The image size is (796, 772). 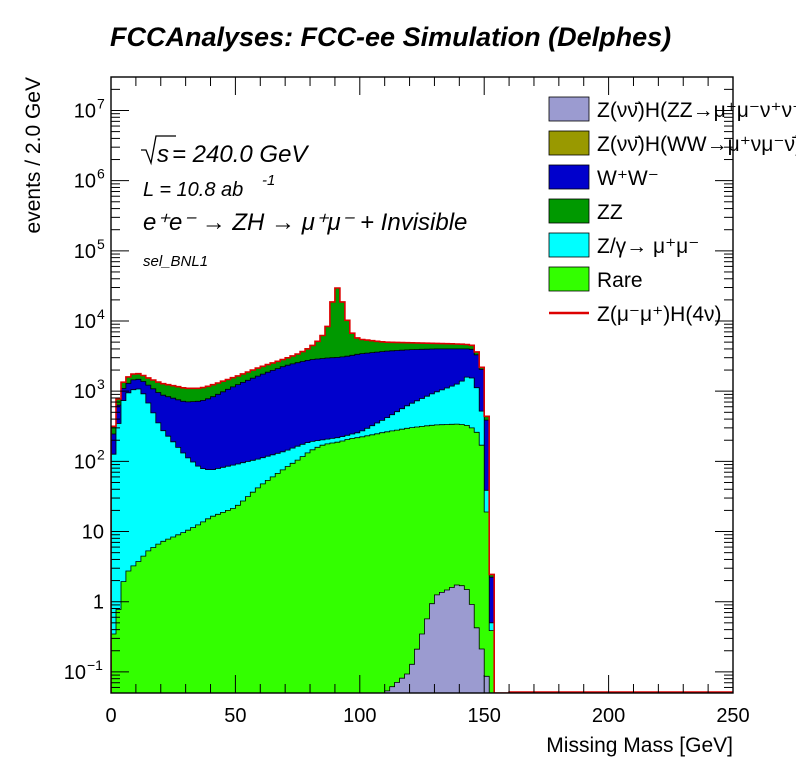 I want to click on legend-entry: Z(νν̄)H(WW→μ⁺νμ⁻ν̄), so click(x=672, y=143).